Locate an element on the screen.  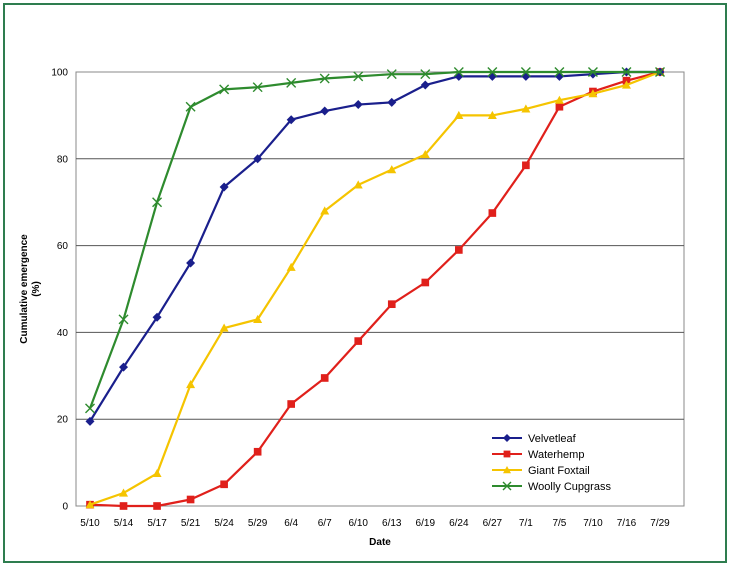
y-axis-title-line1: Cumulative emergence is located at coordinates (24, 289).